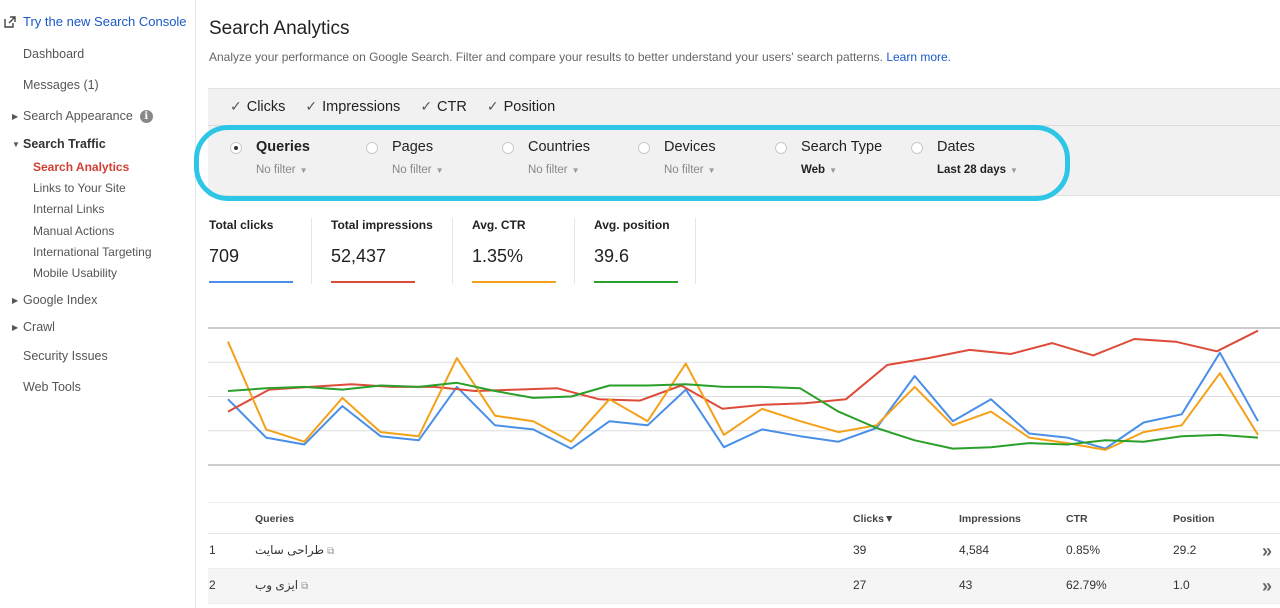 This screenshot has width=1280, height=608. Describe the element at coordinates (281, 585) in the screenshot. I see `query-cell: ایزی وب ⧉` at that location.